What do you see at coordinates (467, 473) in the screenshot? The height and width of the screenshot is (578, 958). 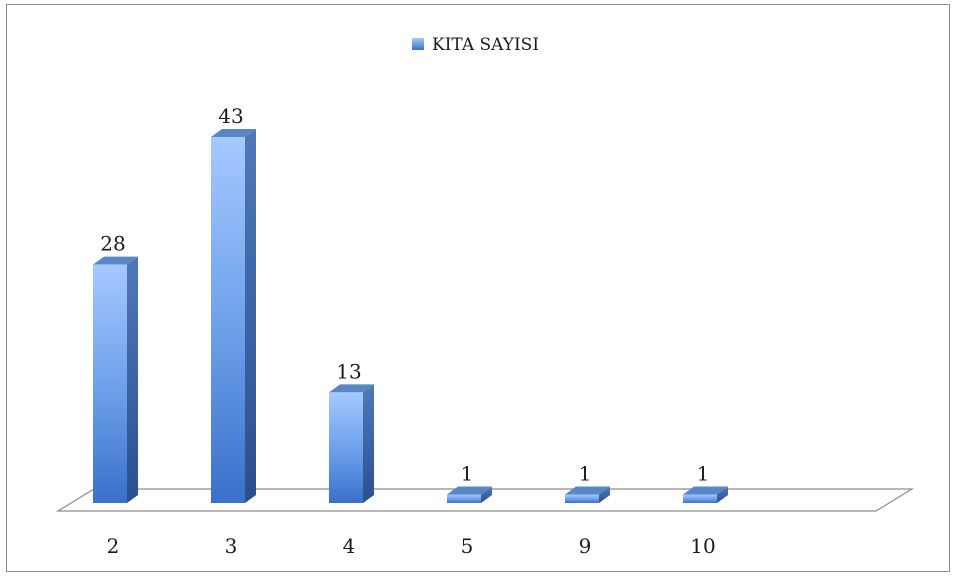 I see `data-label-5: 1` at bounding box center [467, 473].